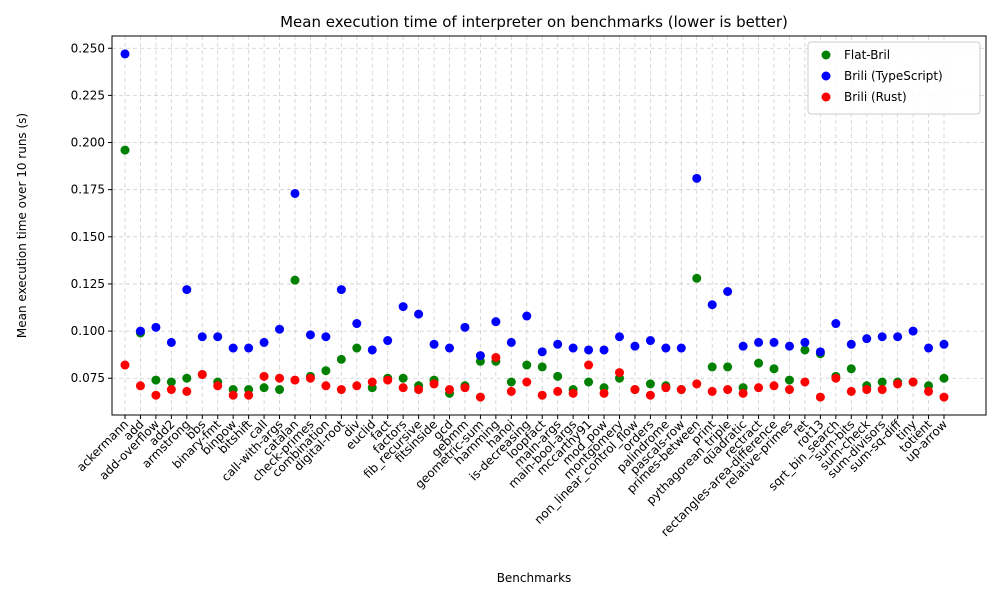 The height and width of the screenshot is (604, 1000). What do you see at coordinates (88, 284) in the screenshot?
I see `y-tick-label: 0.125` at bounding box center [88, 284].